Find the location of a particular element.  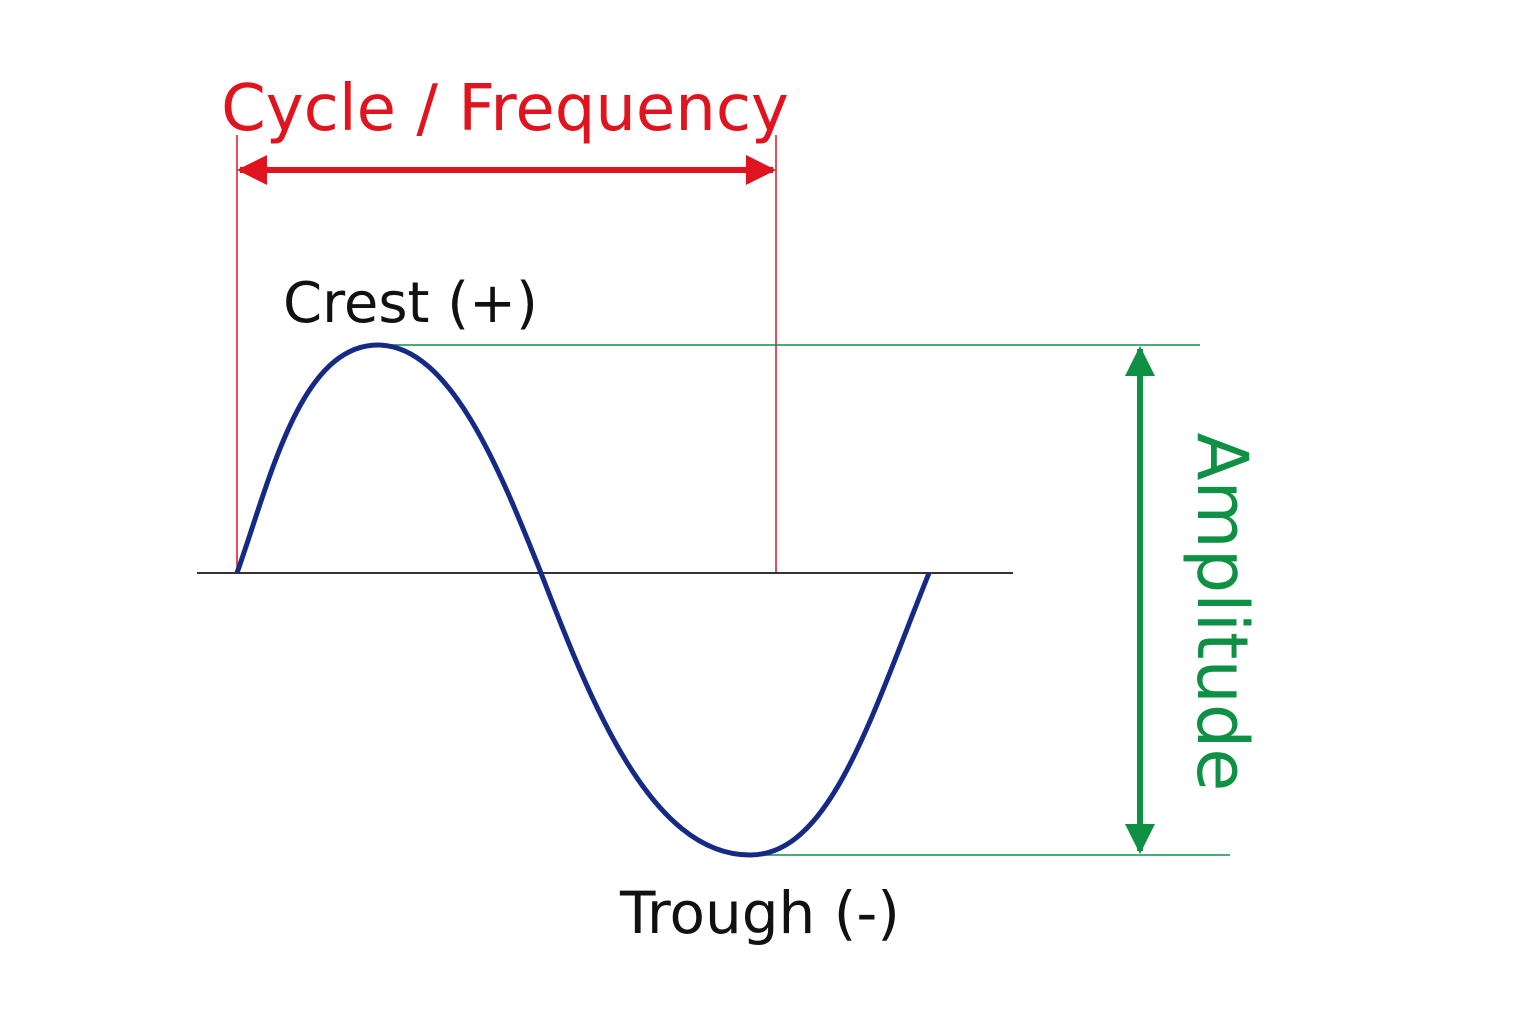

amplitude-label: Amplitude is located at coordinates (1222, 612).